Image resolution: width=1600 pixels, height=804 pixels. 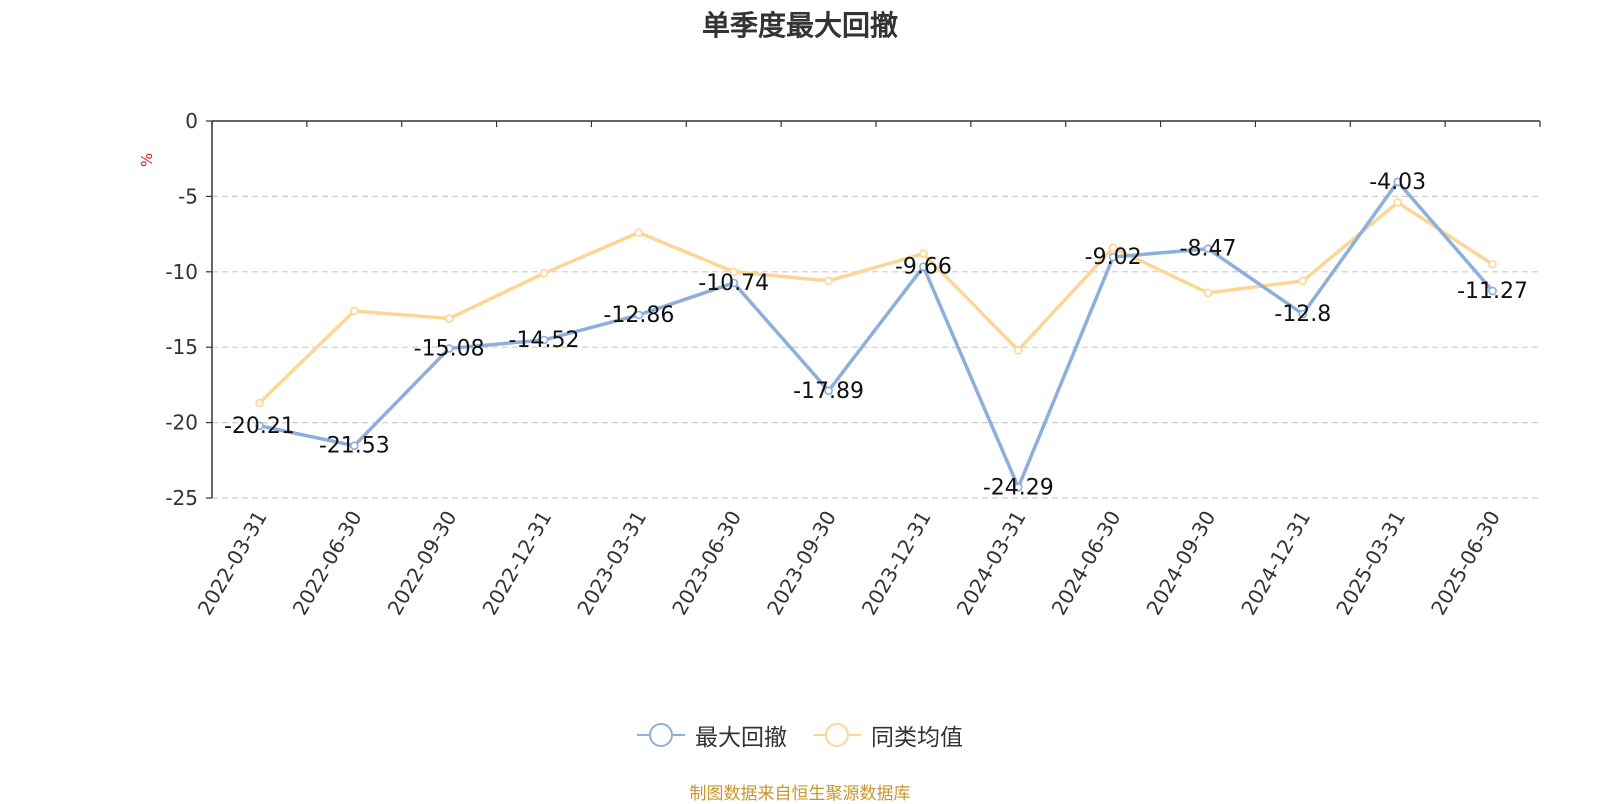 I want to click on y-tick-label: -10, so click(x=181, y=272).